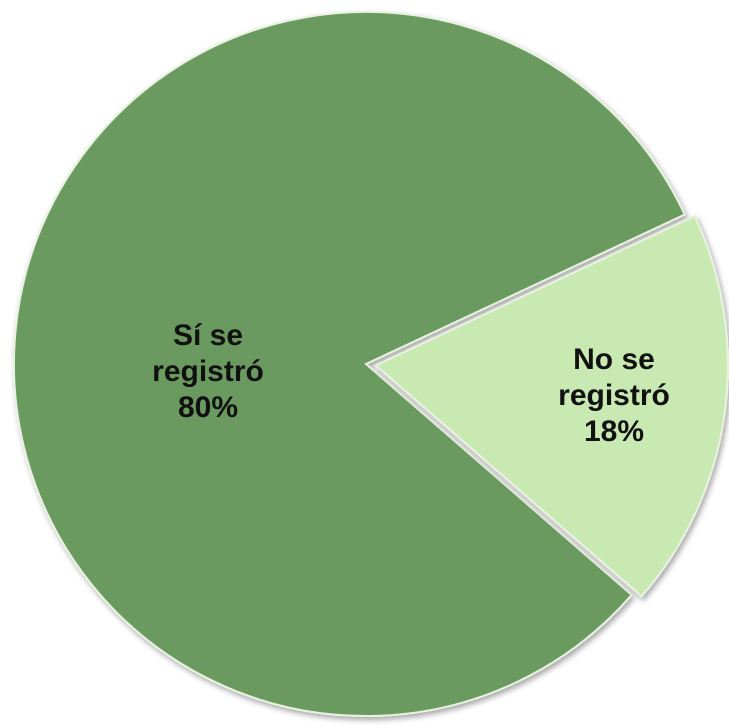  I want to click on slice-label: No se registró 18%, so click(614, 396).